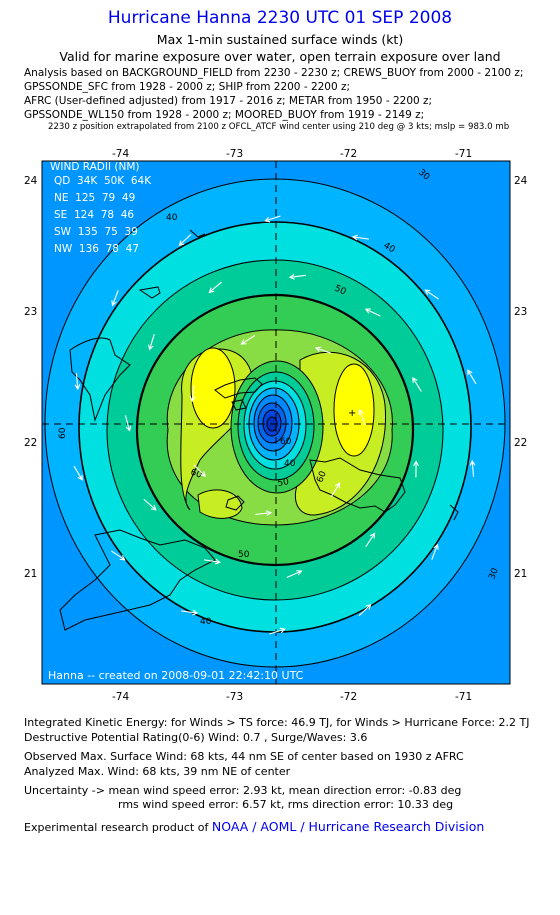 Image resolution: width=560 pixels, height=915 pixels. Describe the element at coordinates (357, 485) in the screenshot. I see `coast-hispaniola` at that location.